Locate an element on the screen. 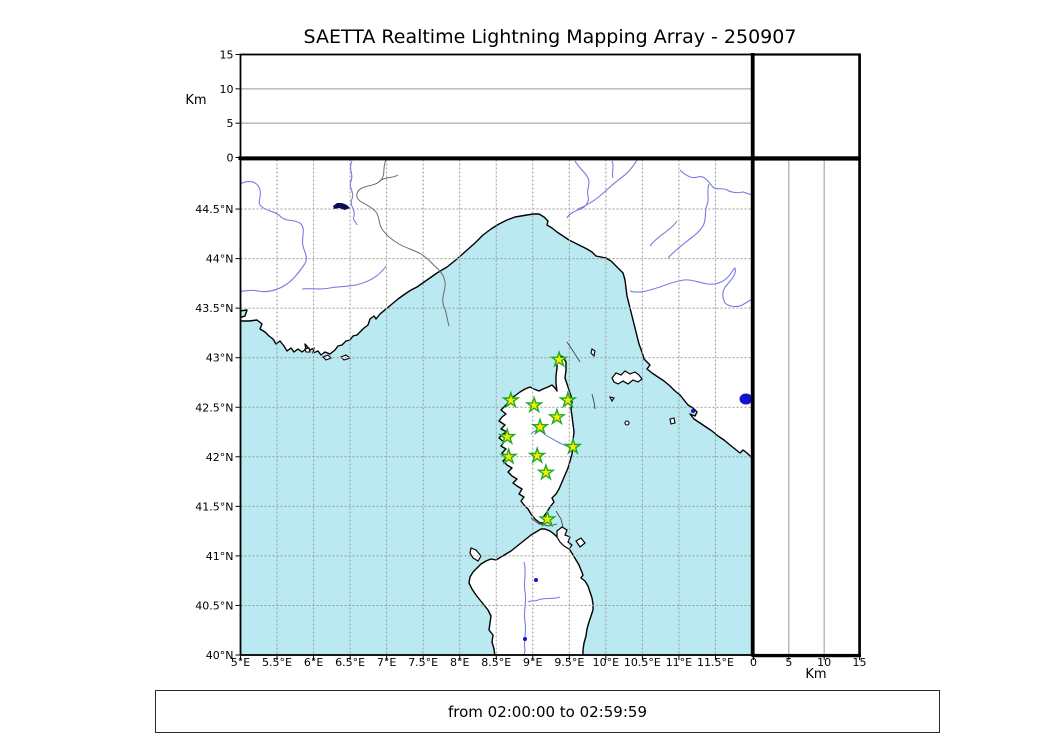 The width and height of the screenshot is (1050, 750). lon-tick-label: 5.5°E is located at coordinates (277, 662).